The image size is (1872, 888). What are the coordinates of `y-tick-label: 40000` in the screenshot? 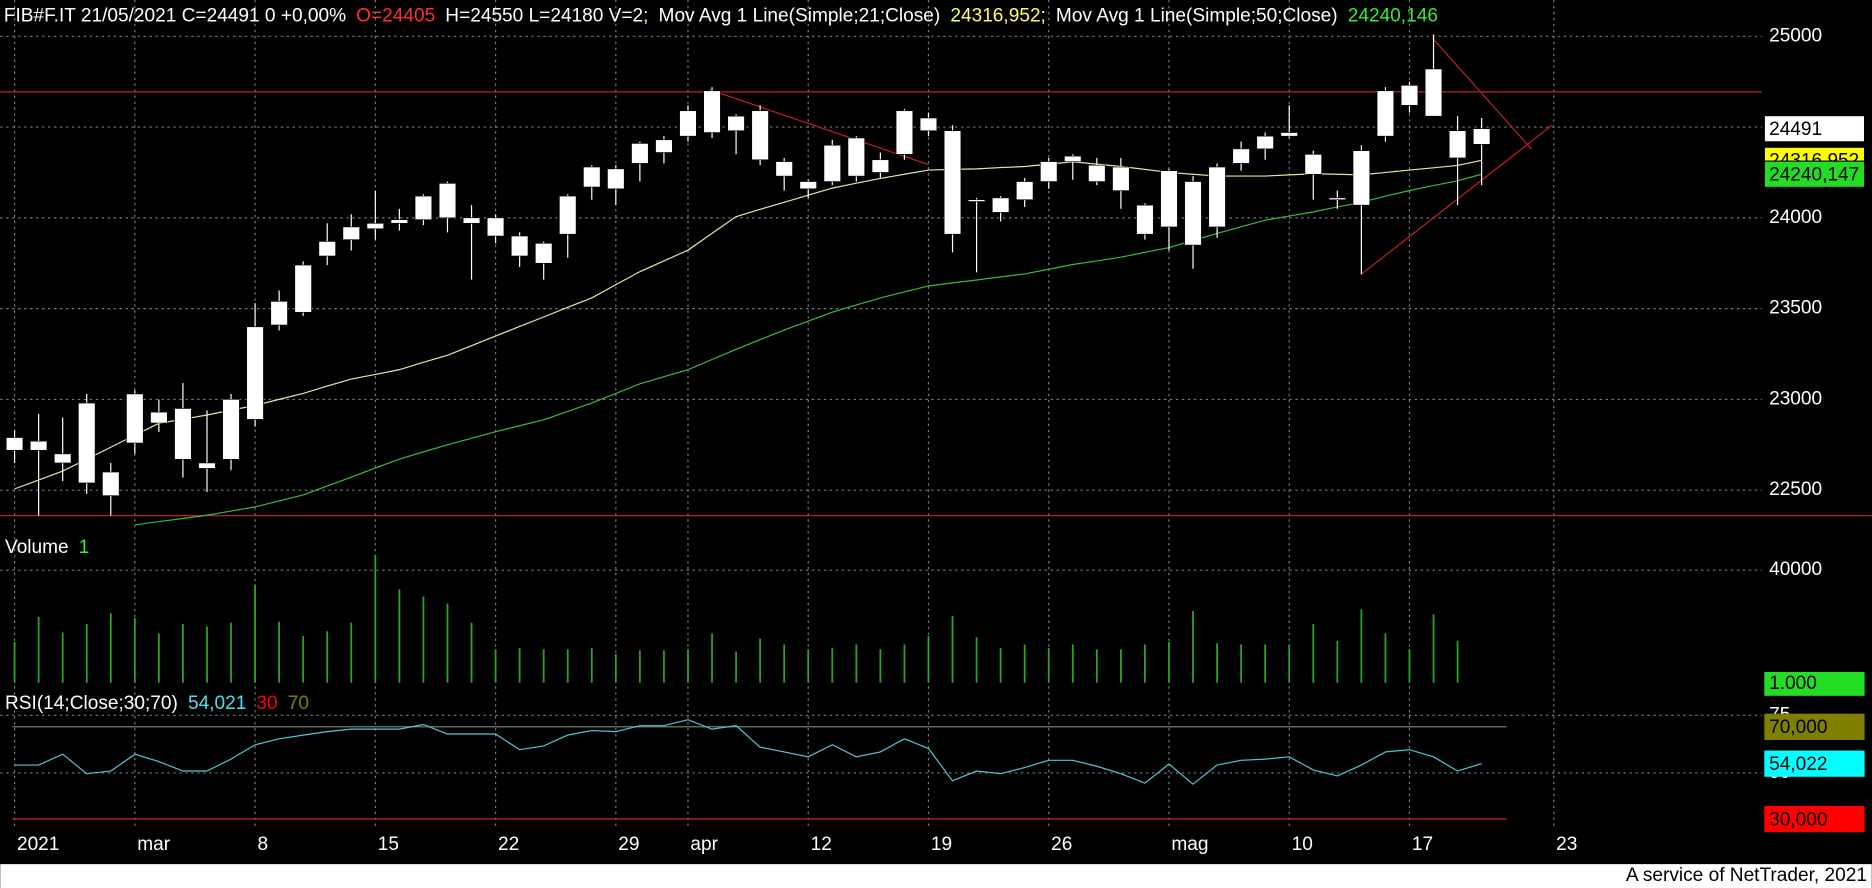 It's located at (1795, 569).